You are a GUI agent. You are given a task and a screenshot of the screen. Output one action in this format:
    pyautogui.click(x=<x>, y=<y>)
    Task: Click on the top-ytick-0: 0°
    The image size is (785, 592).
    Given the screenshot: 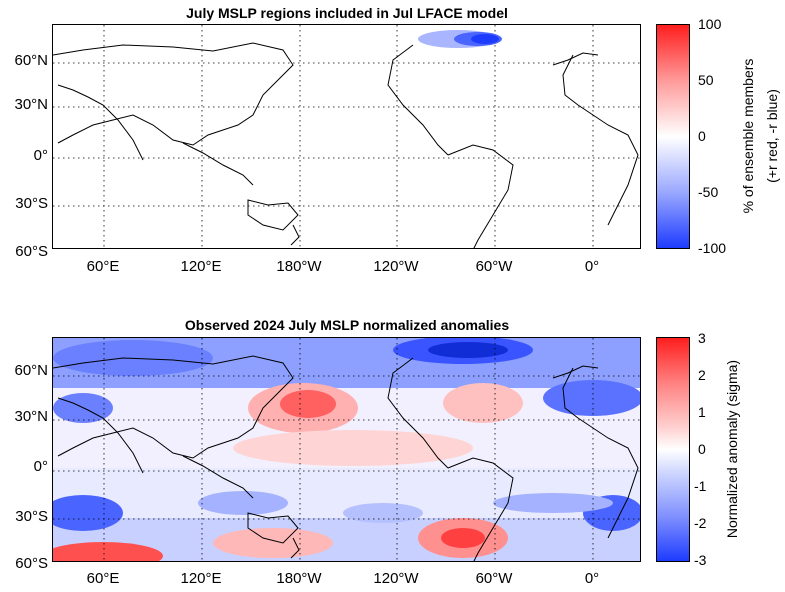 What is the action you would take?
    pyautogui.click(x=40, y=155)
    